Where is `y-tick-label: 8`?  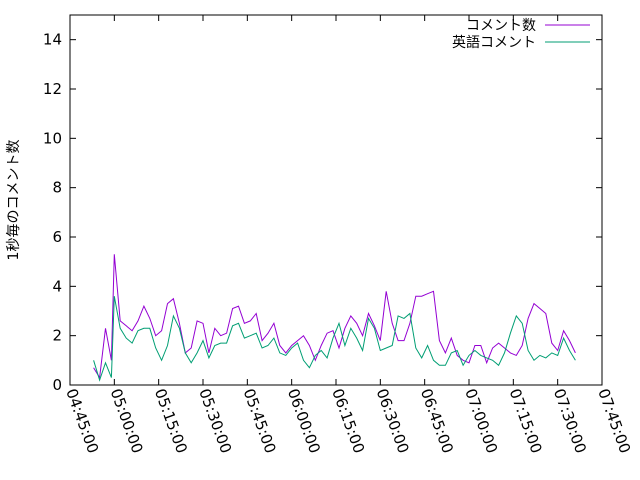 y-tick-label: 8 is located at coordinates (57, 188).